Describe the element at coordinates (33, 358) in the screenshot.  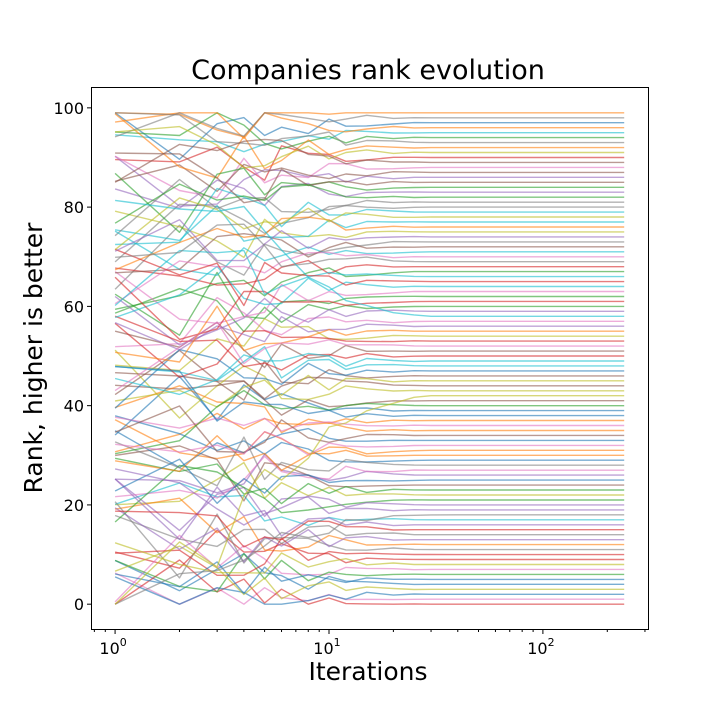
I see `y-axis-label: Rank, higher is better` at that location.